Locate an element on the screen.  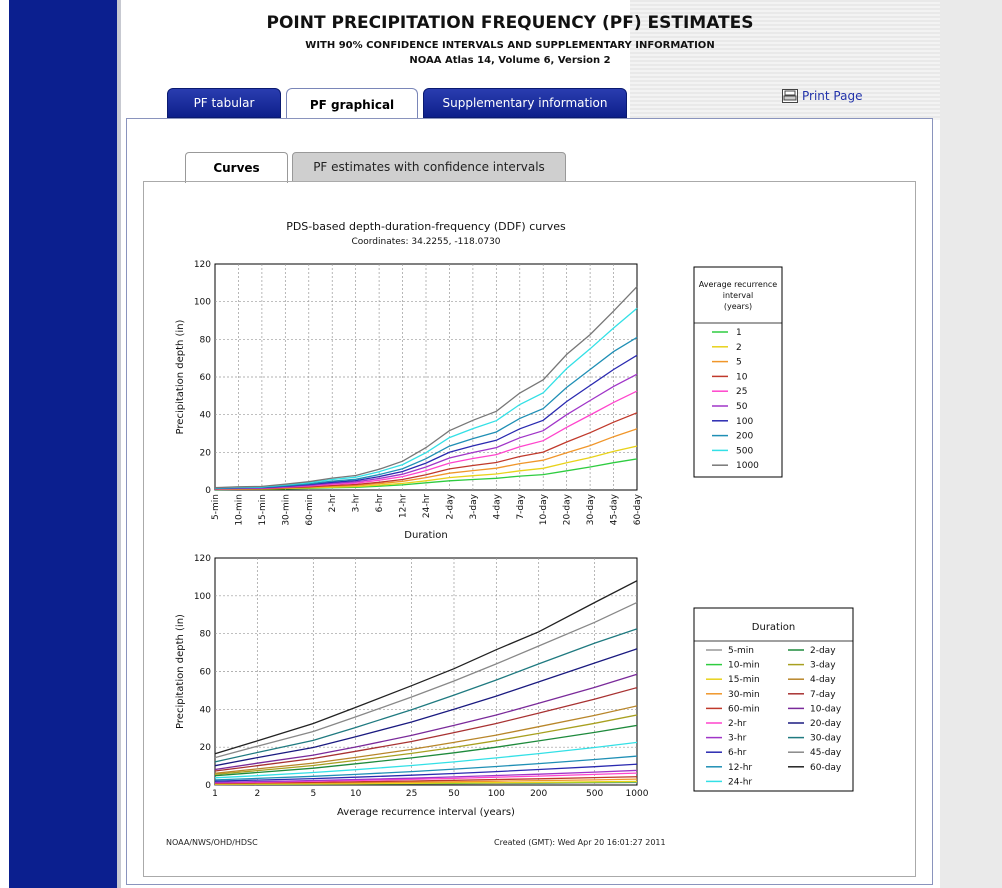
plot-2-series-45-day is located at coordinates (426, 680).